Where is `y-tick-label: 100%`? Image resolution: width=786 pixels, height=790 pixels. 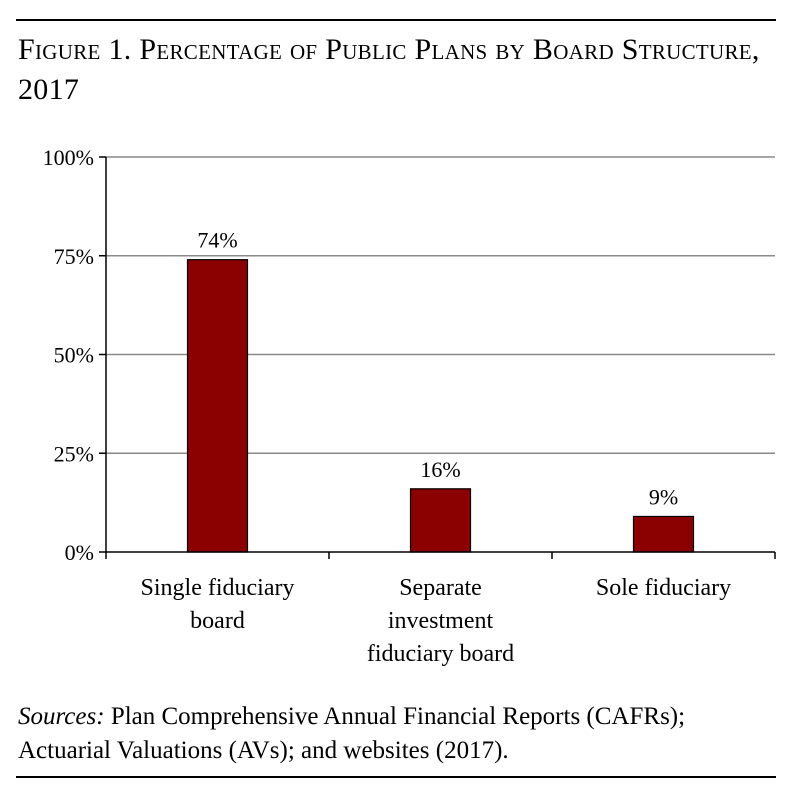
y-tick-label: 100% is located at coordinates (68, 157).